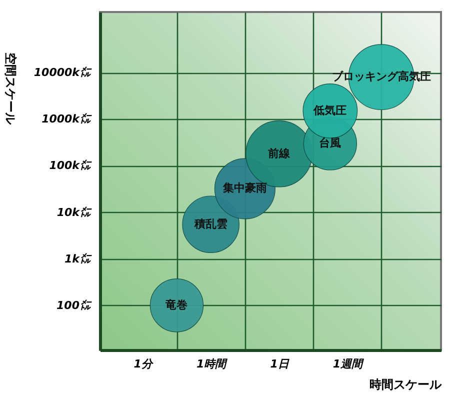 Image resolution: width=454 pixels, height=402 pixels. Describe the element at coordinates (330, 143) in the screenshot. I see `series-label: 台風` at that location.